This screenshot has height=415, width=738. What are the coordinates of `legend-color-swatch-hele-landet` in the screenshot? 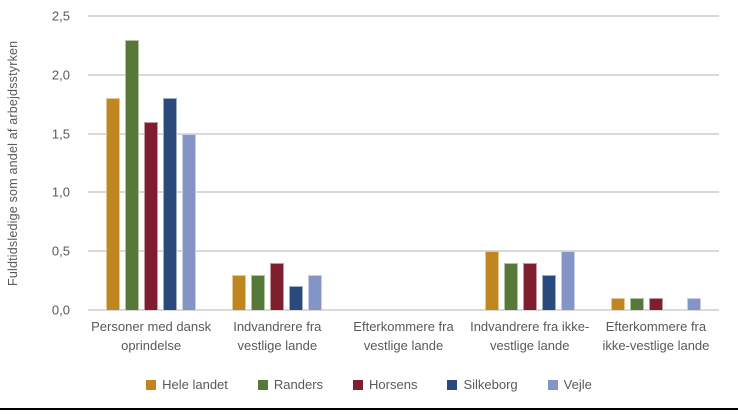 It's located at (151, 384).